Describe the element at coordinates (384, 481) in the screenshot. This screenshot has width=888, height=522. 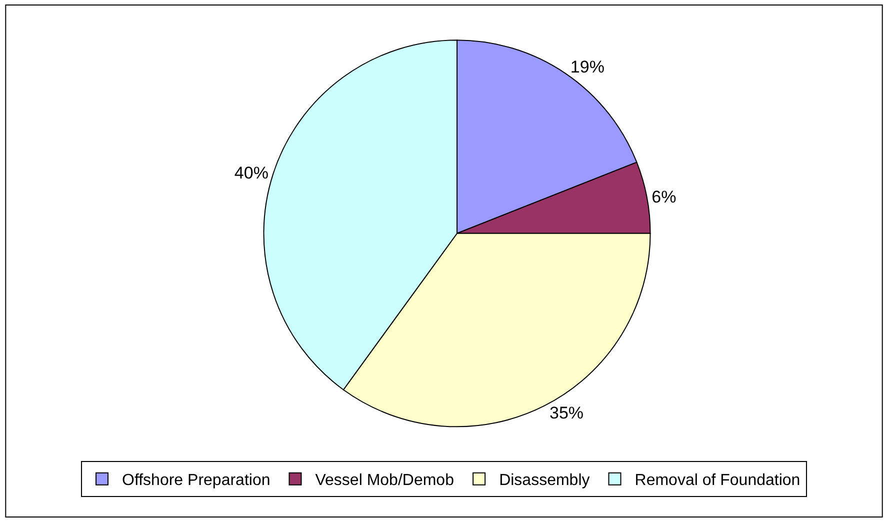
I see `legend-label: Vessel Mob/Demob` at that location.